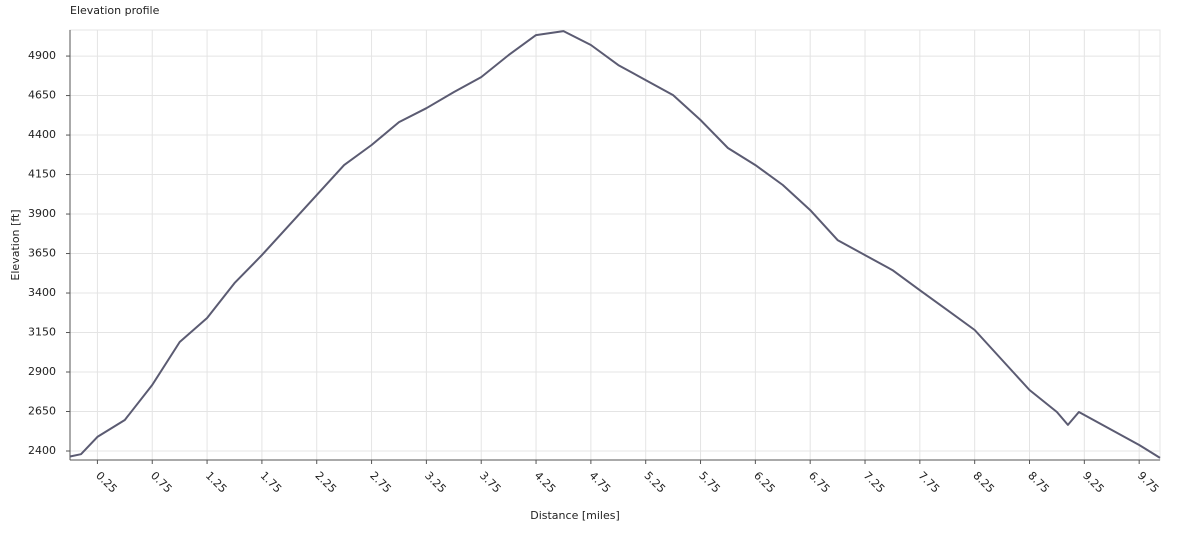 The height and width of the screenshot is (550, 1200). Describe the element at coordinates (42, 292) in the screenshot. I see `y-tick-label: 3400` at that location.